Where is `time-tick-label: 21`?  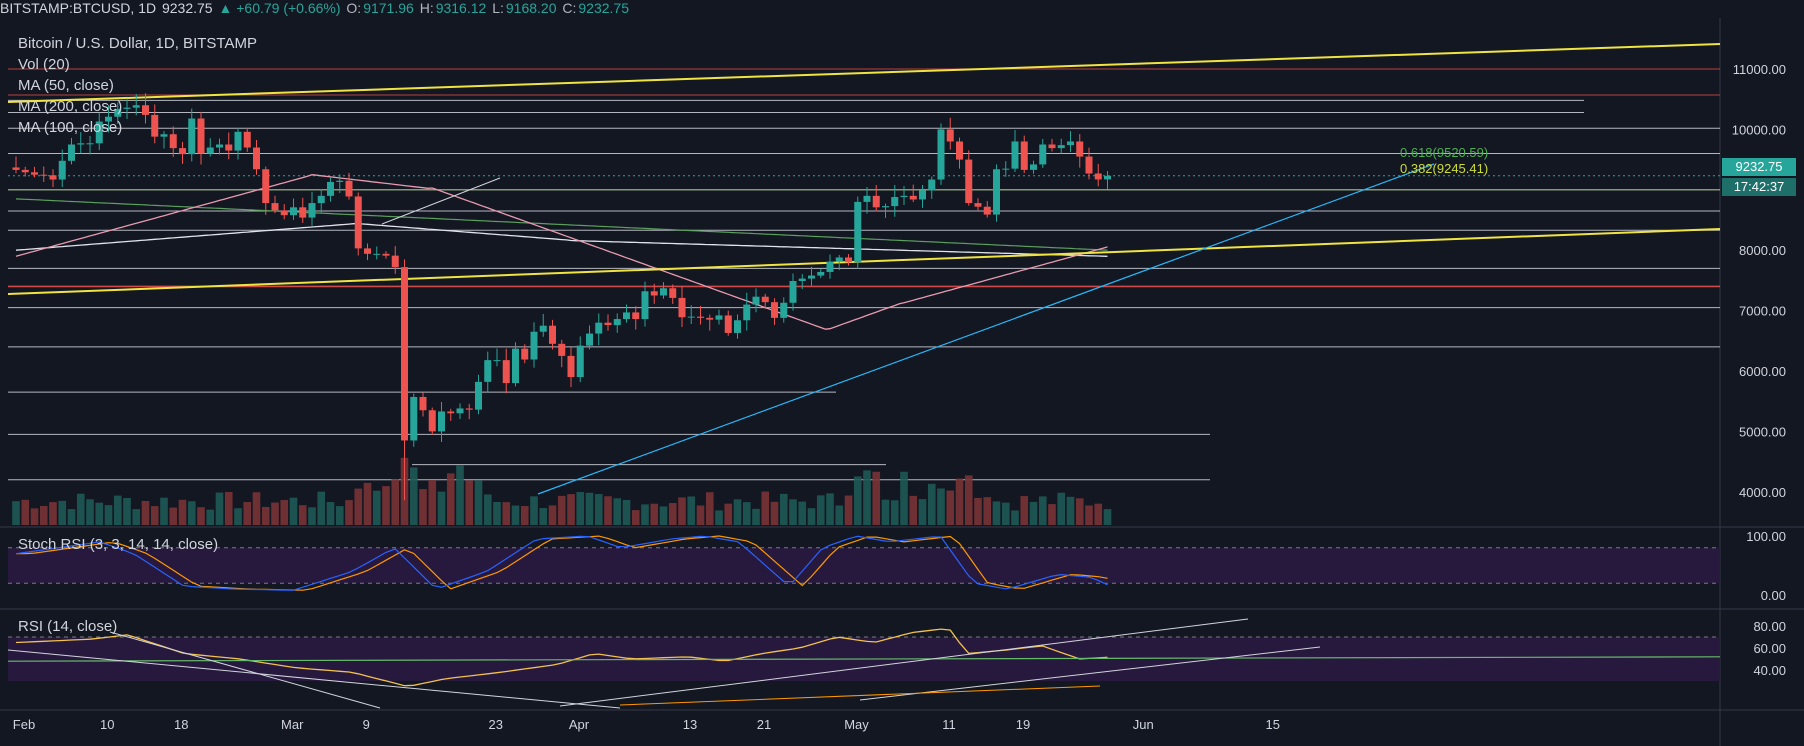 time-tick-label: 21 is located at coordinates (764, 724).